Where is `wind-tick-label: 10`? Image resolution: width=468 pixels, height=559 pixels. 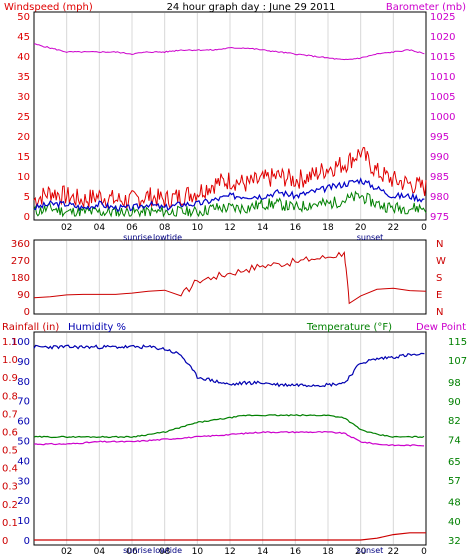
wind-tick-label: 10 is located at coordinates (23, 177).